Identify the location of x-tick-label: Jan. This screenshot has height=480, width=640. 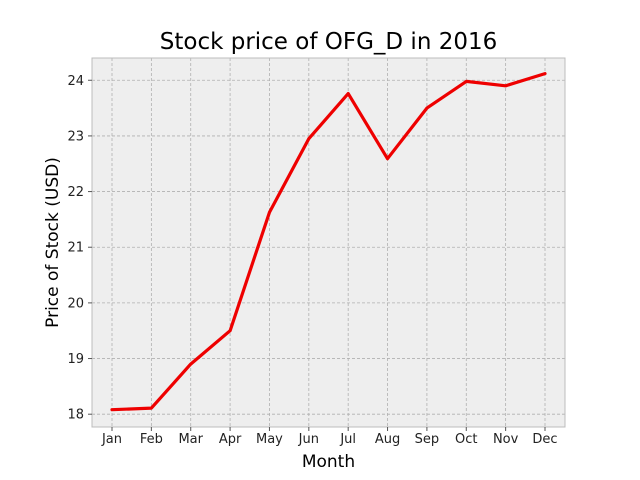
(111, 439).